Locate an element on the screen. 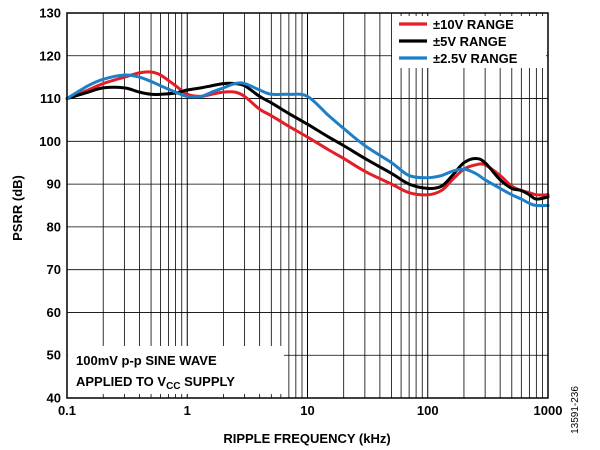 This screenshot has width=600, height=450. y-tick-label: 130 is located at coordinates (50, 13).